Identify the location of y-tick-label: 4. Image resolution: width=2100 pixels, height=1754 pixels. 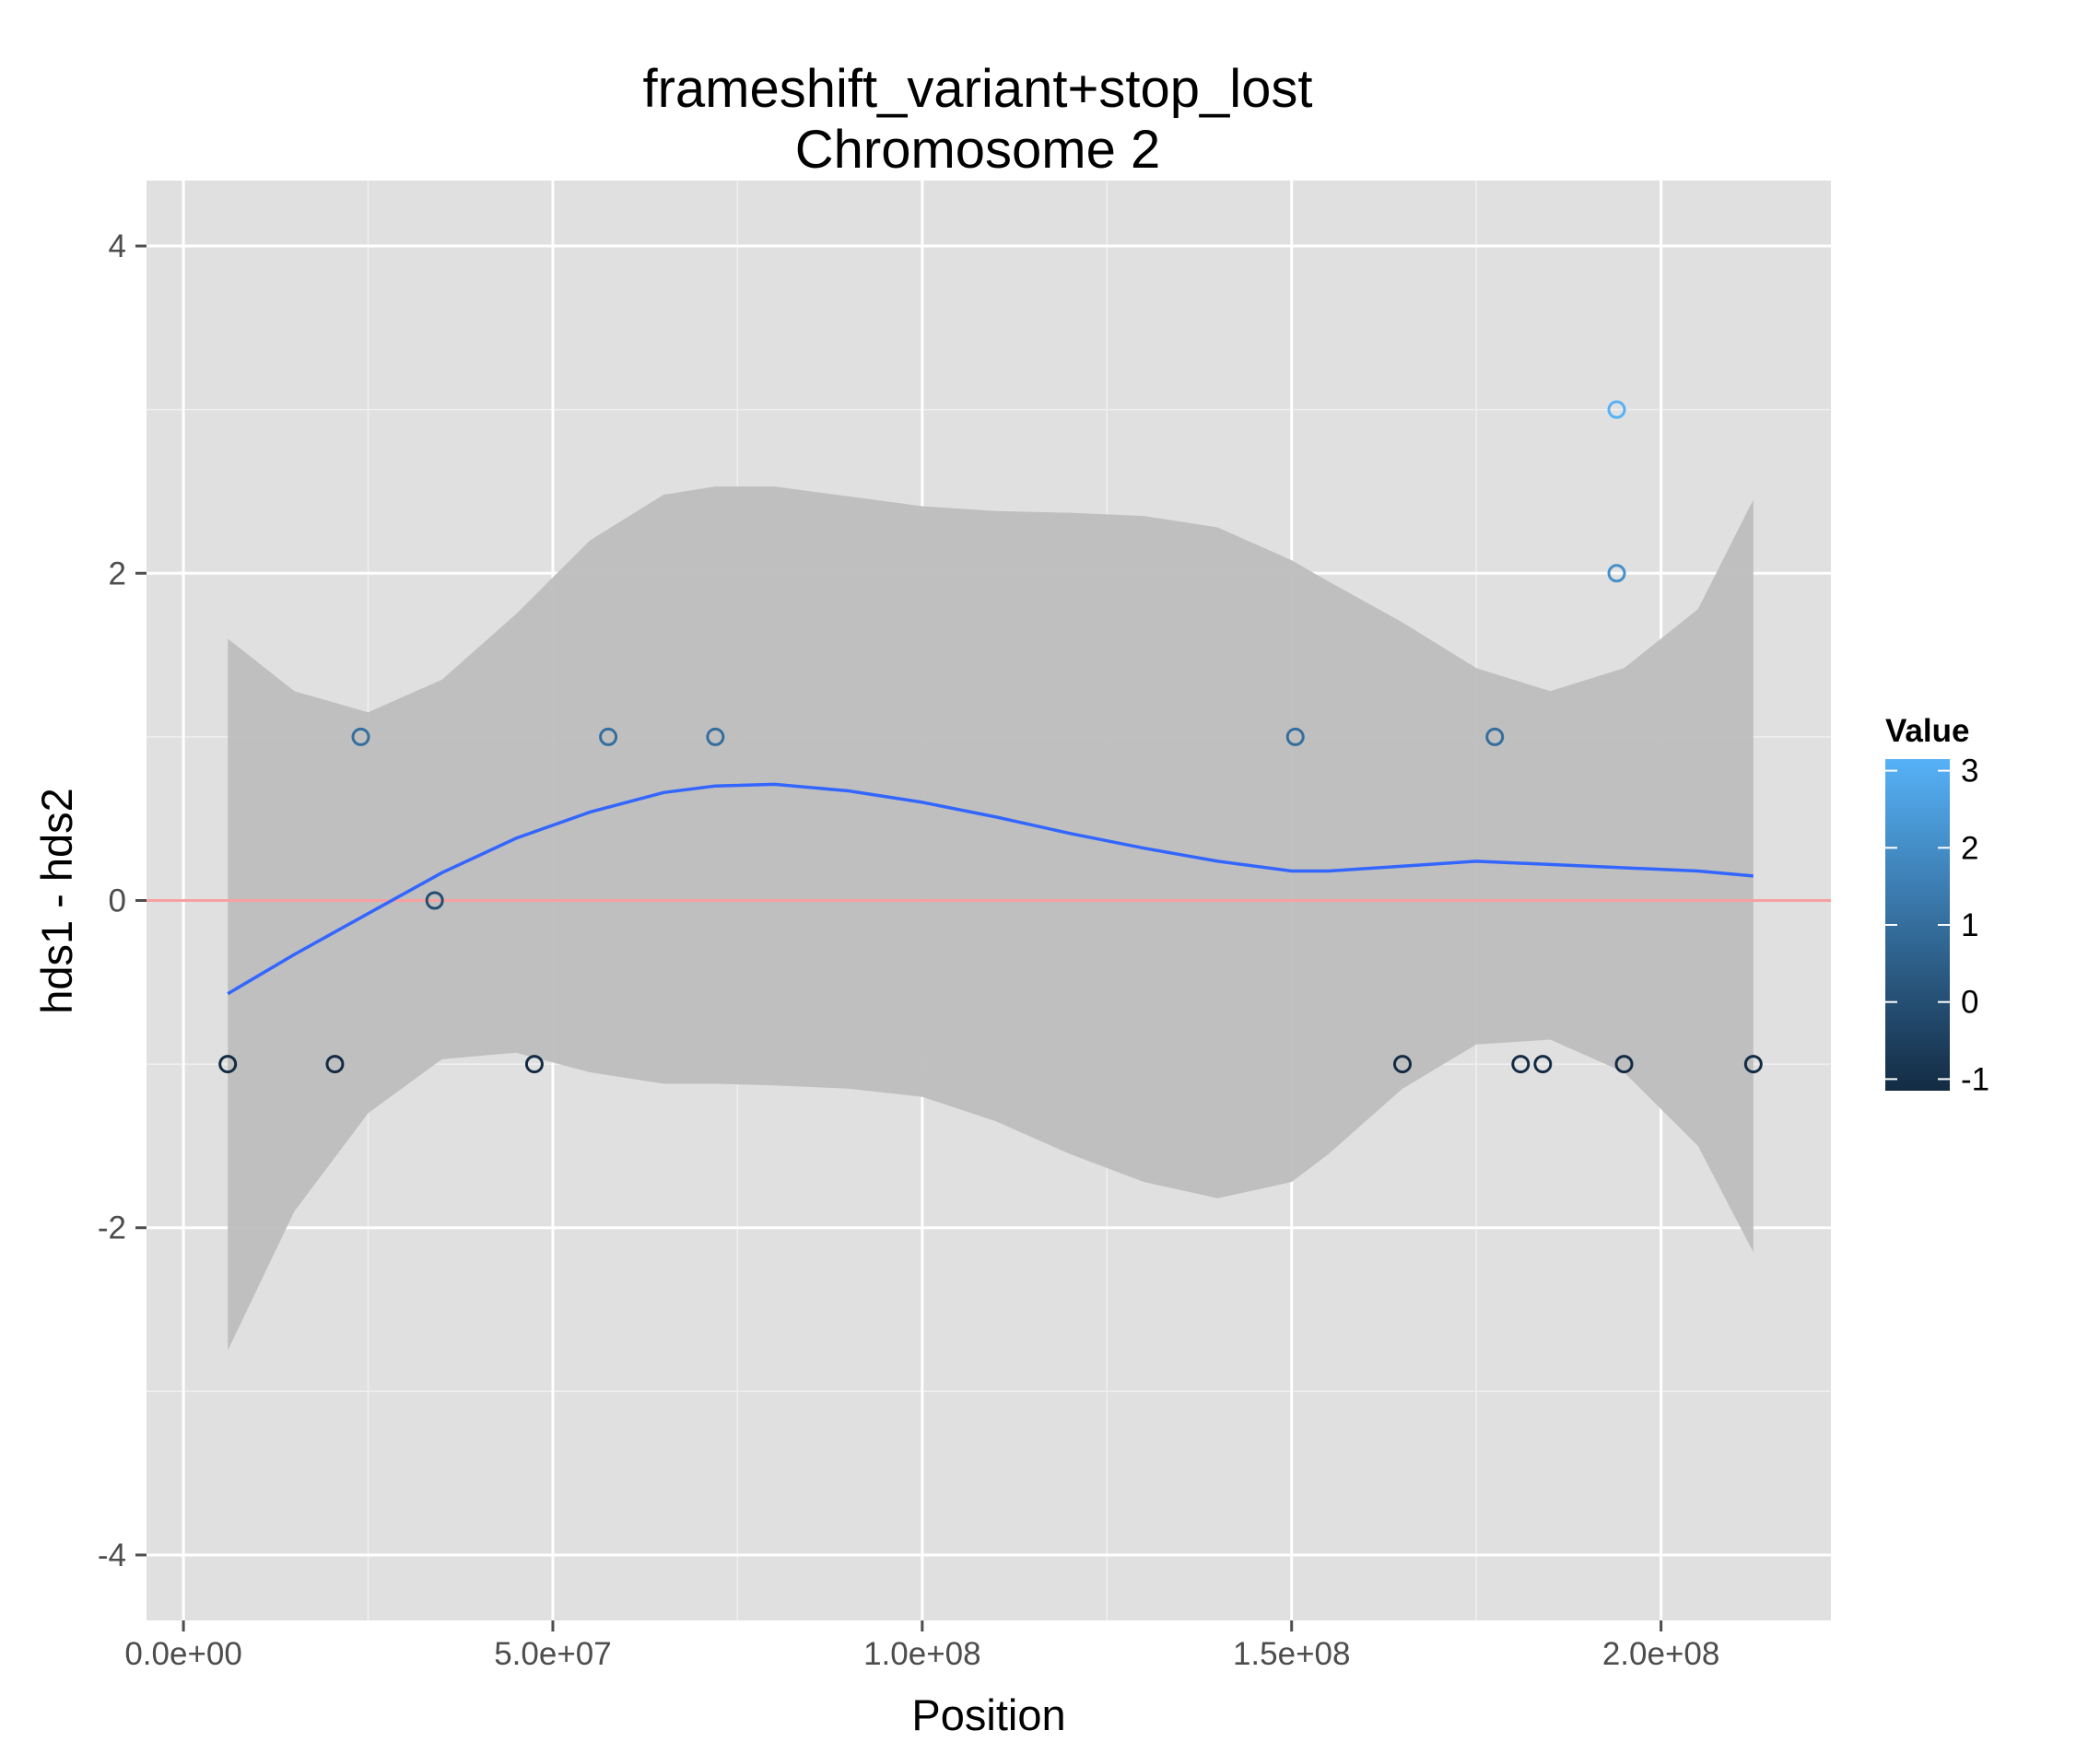
(118, 246).